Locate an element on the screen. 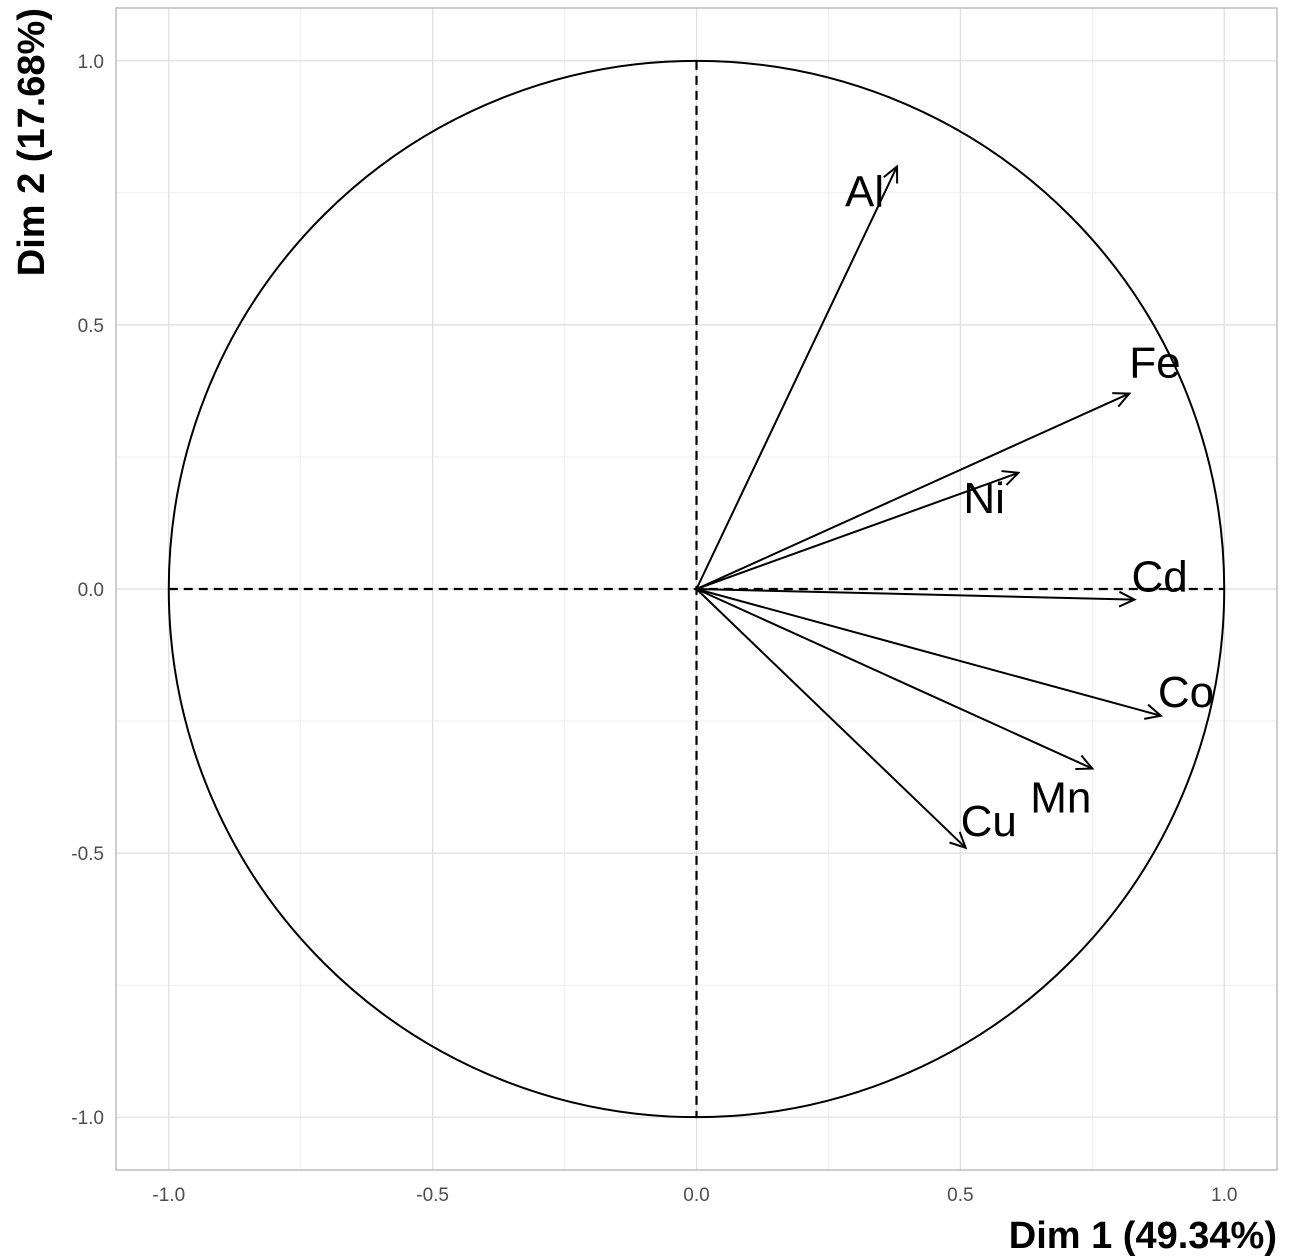 The width and height of the screenshot is (1293, 1256). variable-label-ni: Ni is located at coordinates (984, 498).